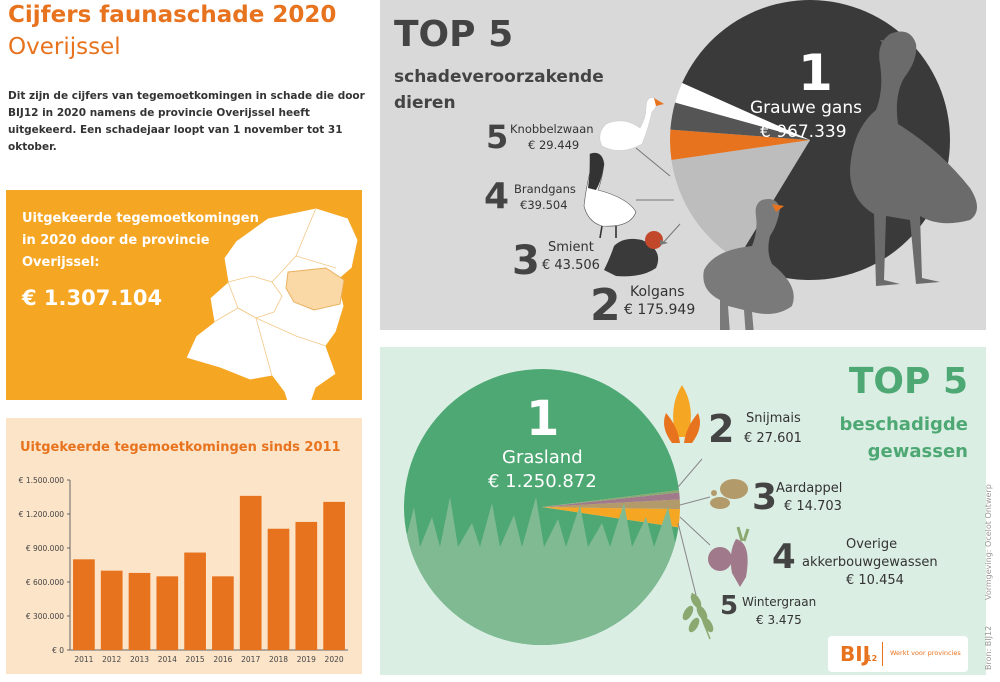 This screenshot has height=682, width=1000. Describe the element at coordinates (657, 292) in the screenshot. I see `animal-name-2: Kolgans` at that location.